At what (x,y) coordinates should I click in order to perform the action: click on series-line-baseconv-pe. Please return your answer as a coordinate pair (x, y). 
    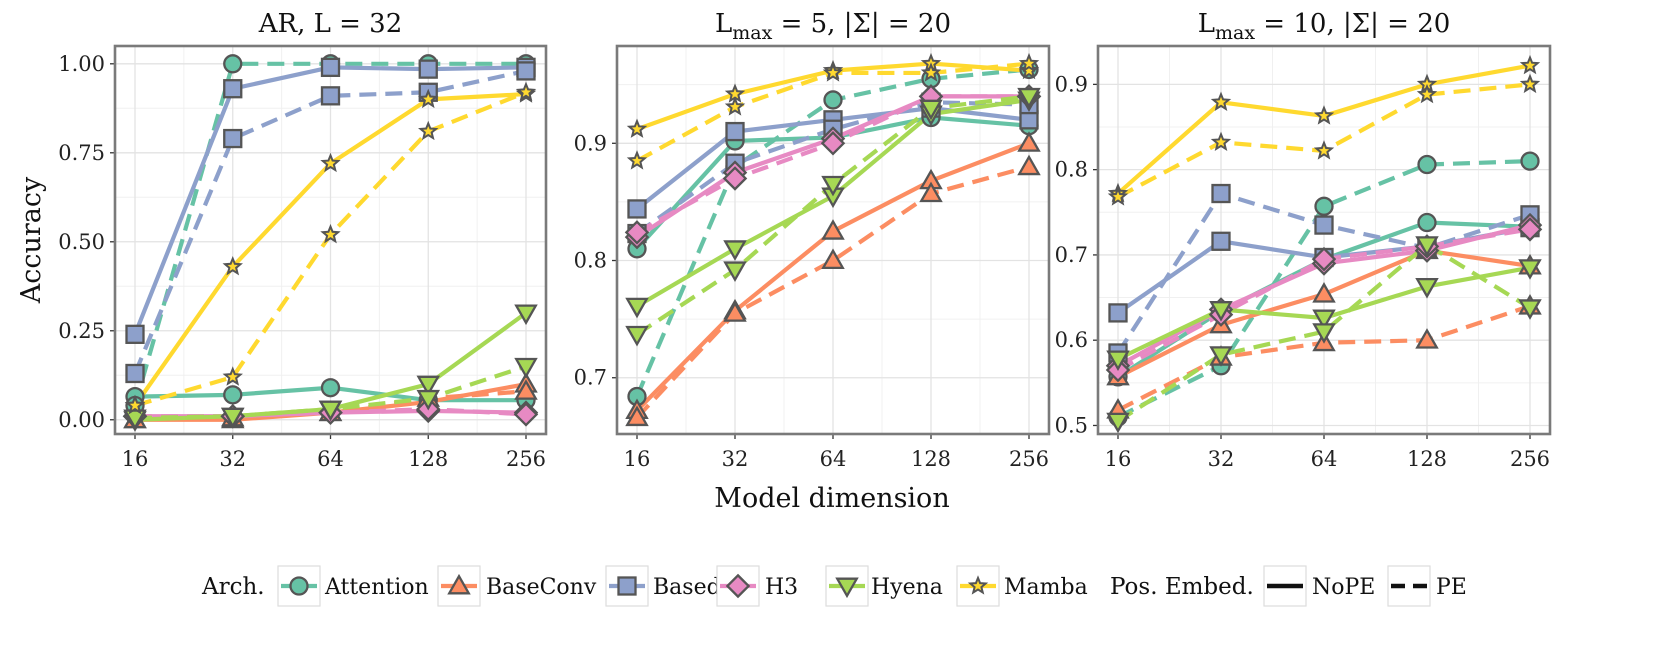
    Looking at the image, I should click on (832, 292).